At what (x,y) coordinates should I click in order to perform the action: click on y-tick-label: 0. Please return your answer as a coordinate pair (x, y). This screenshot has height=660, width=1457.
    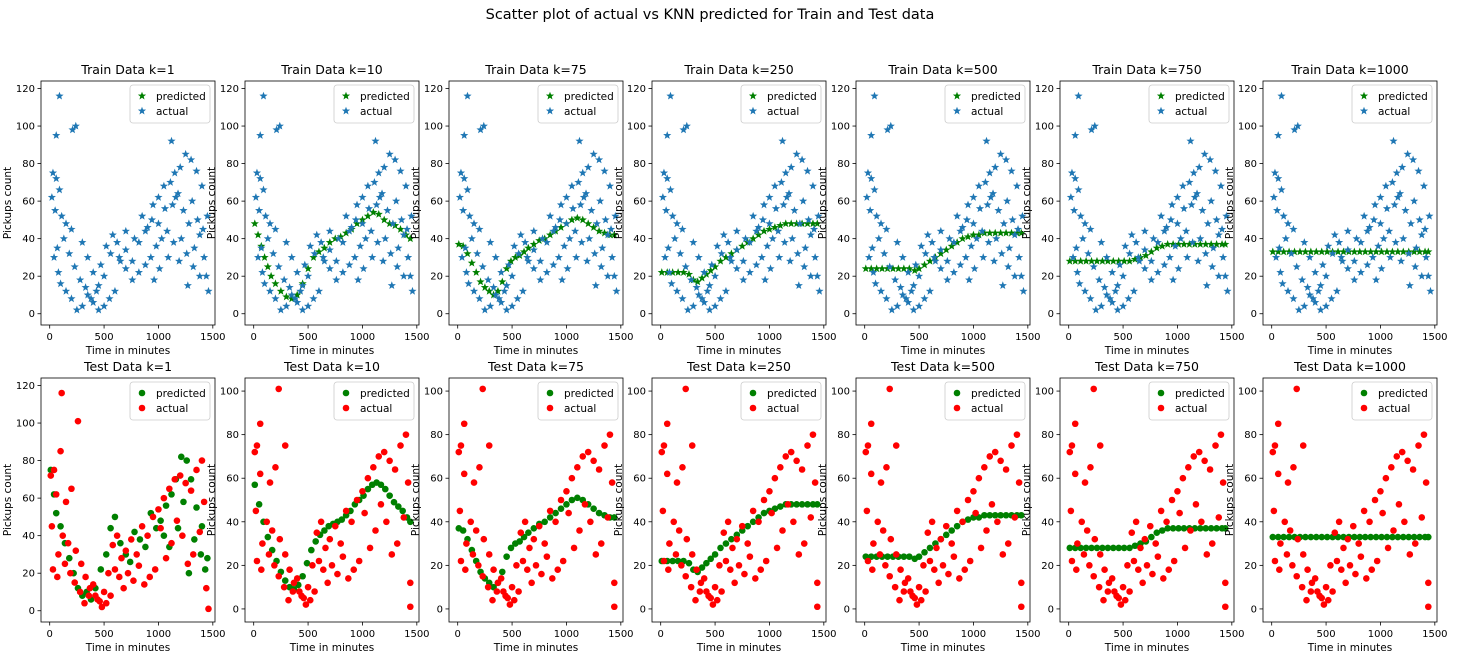
    Looking at the image, I should click on (847, 314).